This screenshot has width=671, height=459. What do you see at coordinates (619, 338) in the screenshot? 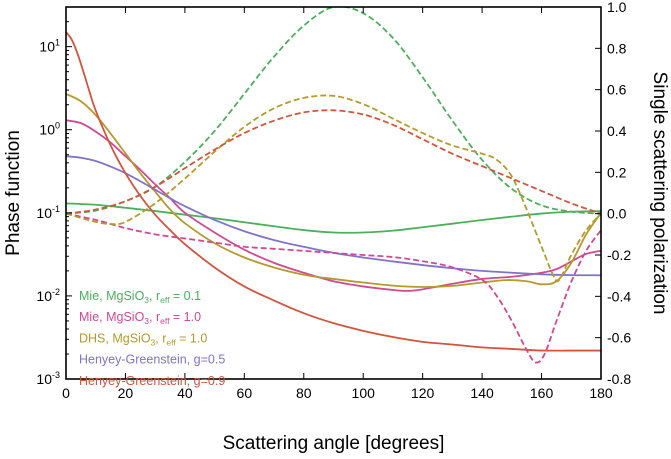
I see `y-right-tick-label: -0.6` at bounding box center [619, 338].